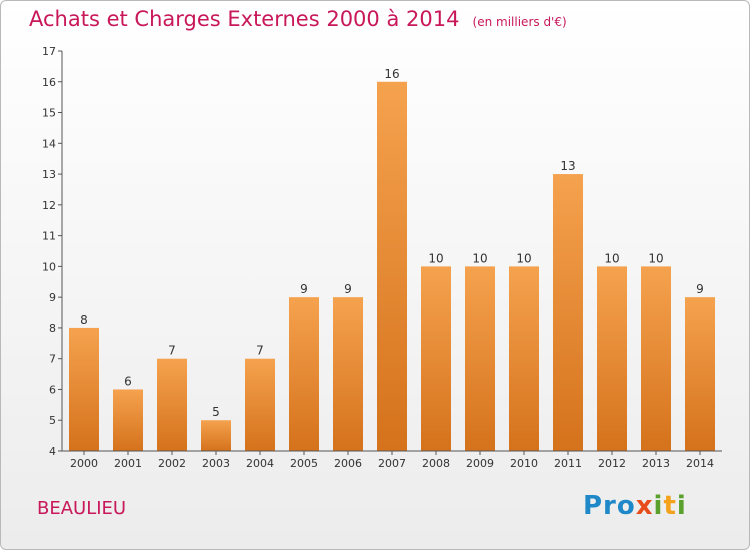 This screenshot has height=550, width=750. Describe the element at coordinates (656, 358) in the screenshot. I see `bar-2013` at that location.